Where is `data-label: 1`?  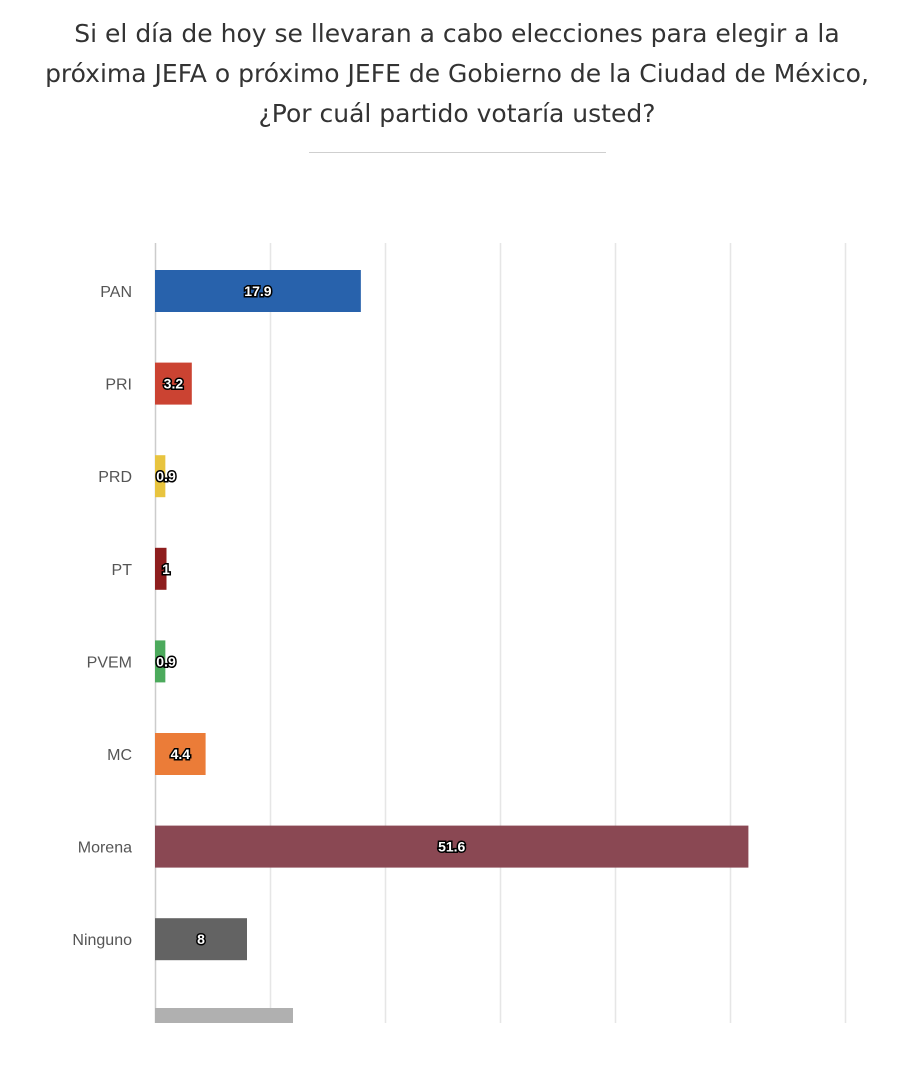 data-label: 1 is located at coordinates (166, 569).